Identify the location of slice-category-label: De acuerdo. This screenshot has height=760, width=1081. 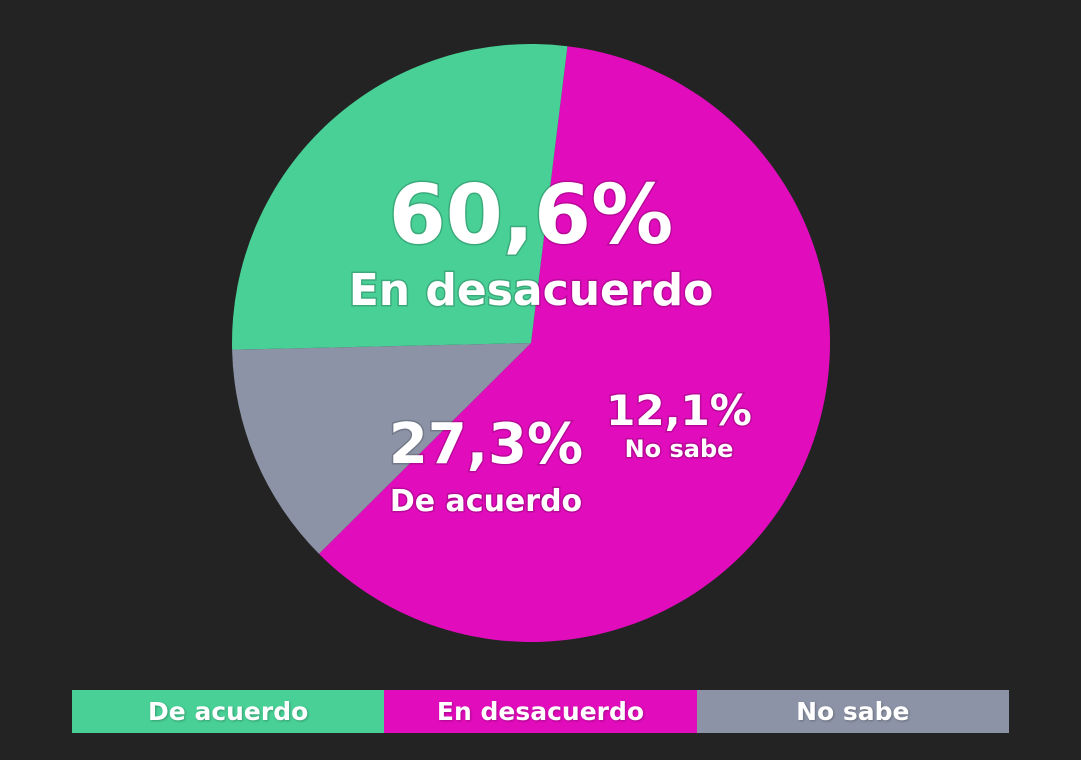
(486, 501).